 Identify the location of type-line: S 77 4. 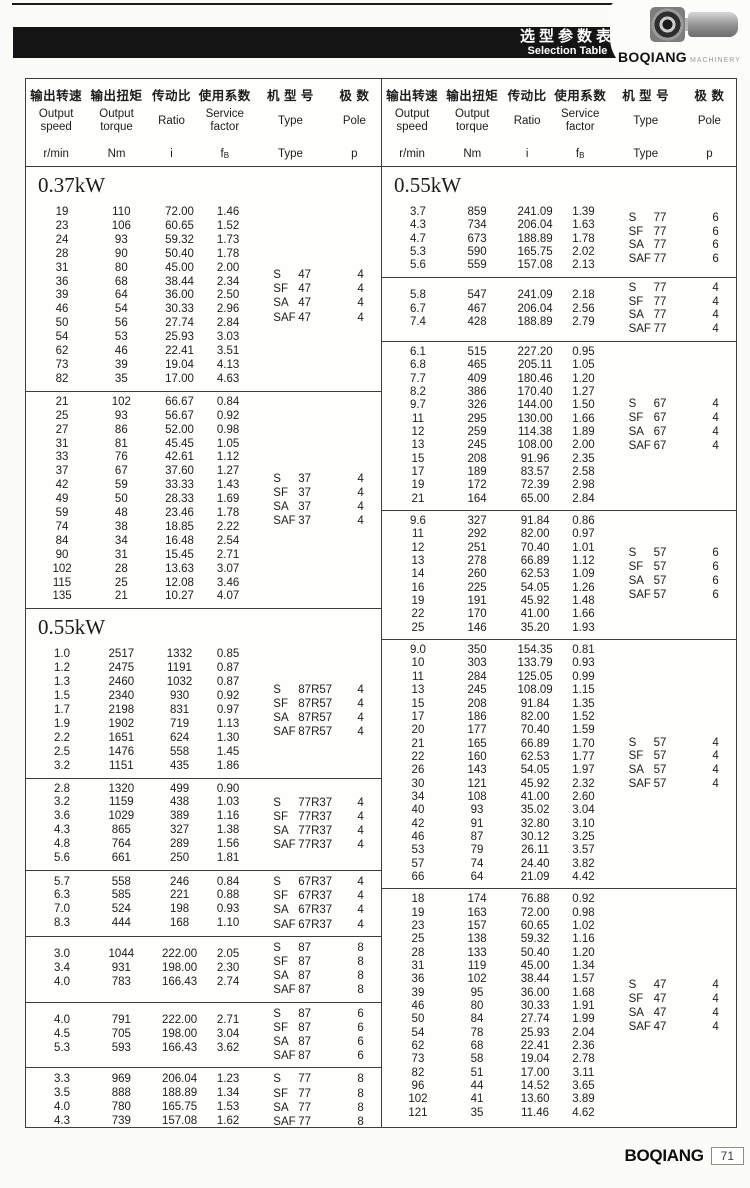
(670, 289).